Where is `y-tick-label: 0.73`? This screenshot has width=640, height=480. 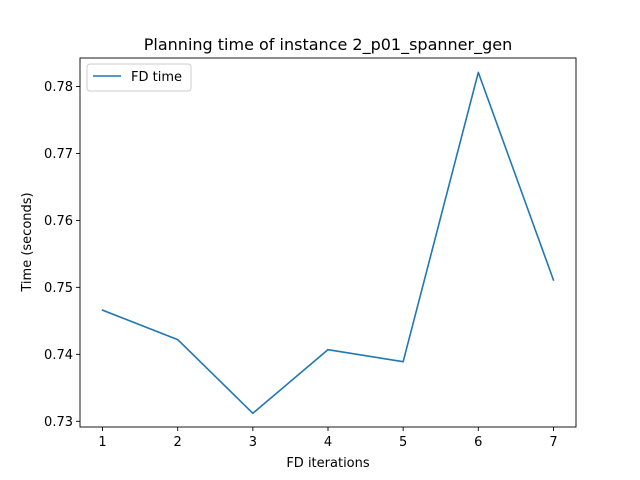 y-tick-label: 0.73 is located at coordinates (58, 422).